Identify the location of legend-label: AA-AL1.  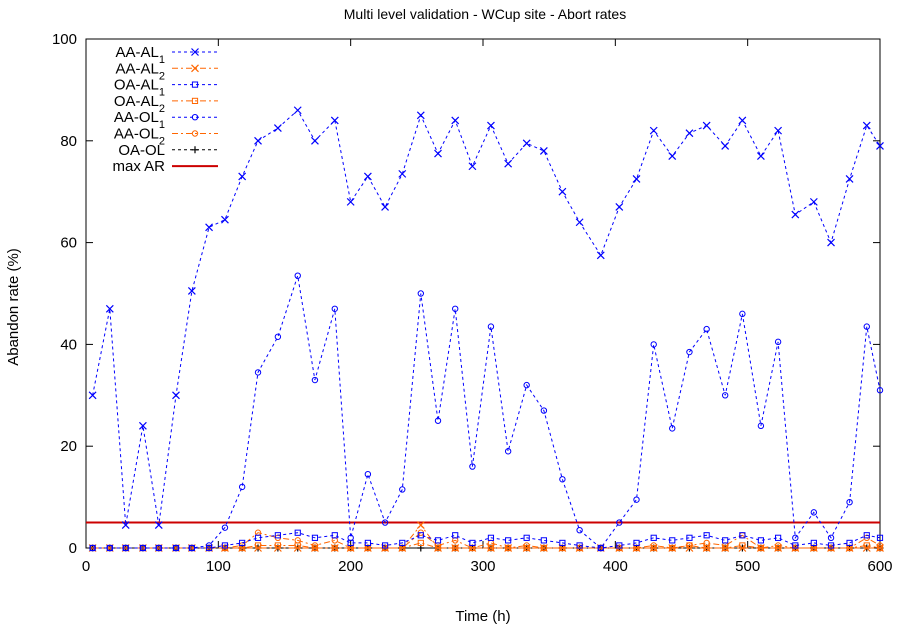
(140, 55).